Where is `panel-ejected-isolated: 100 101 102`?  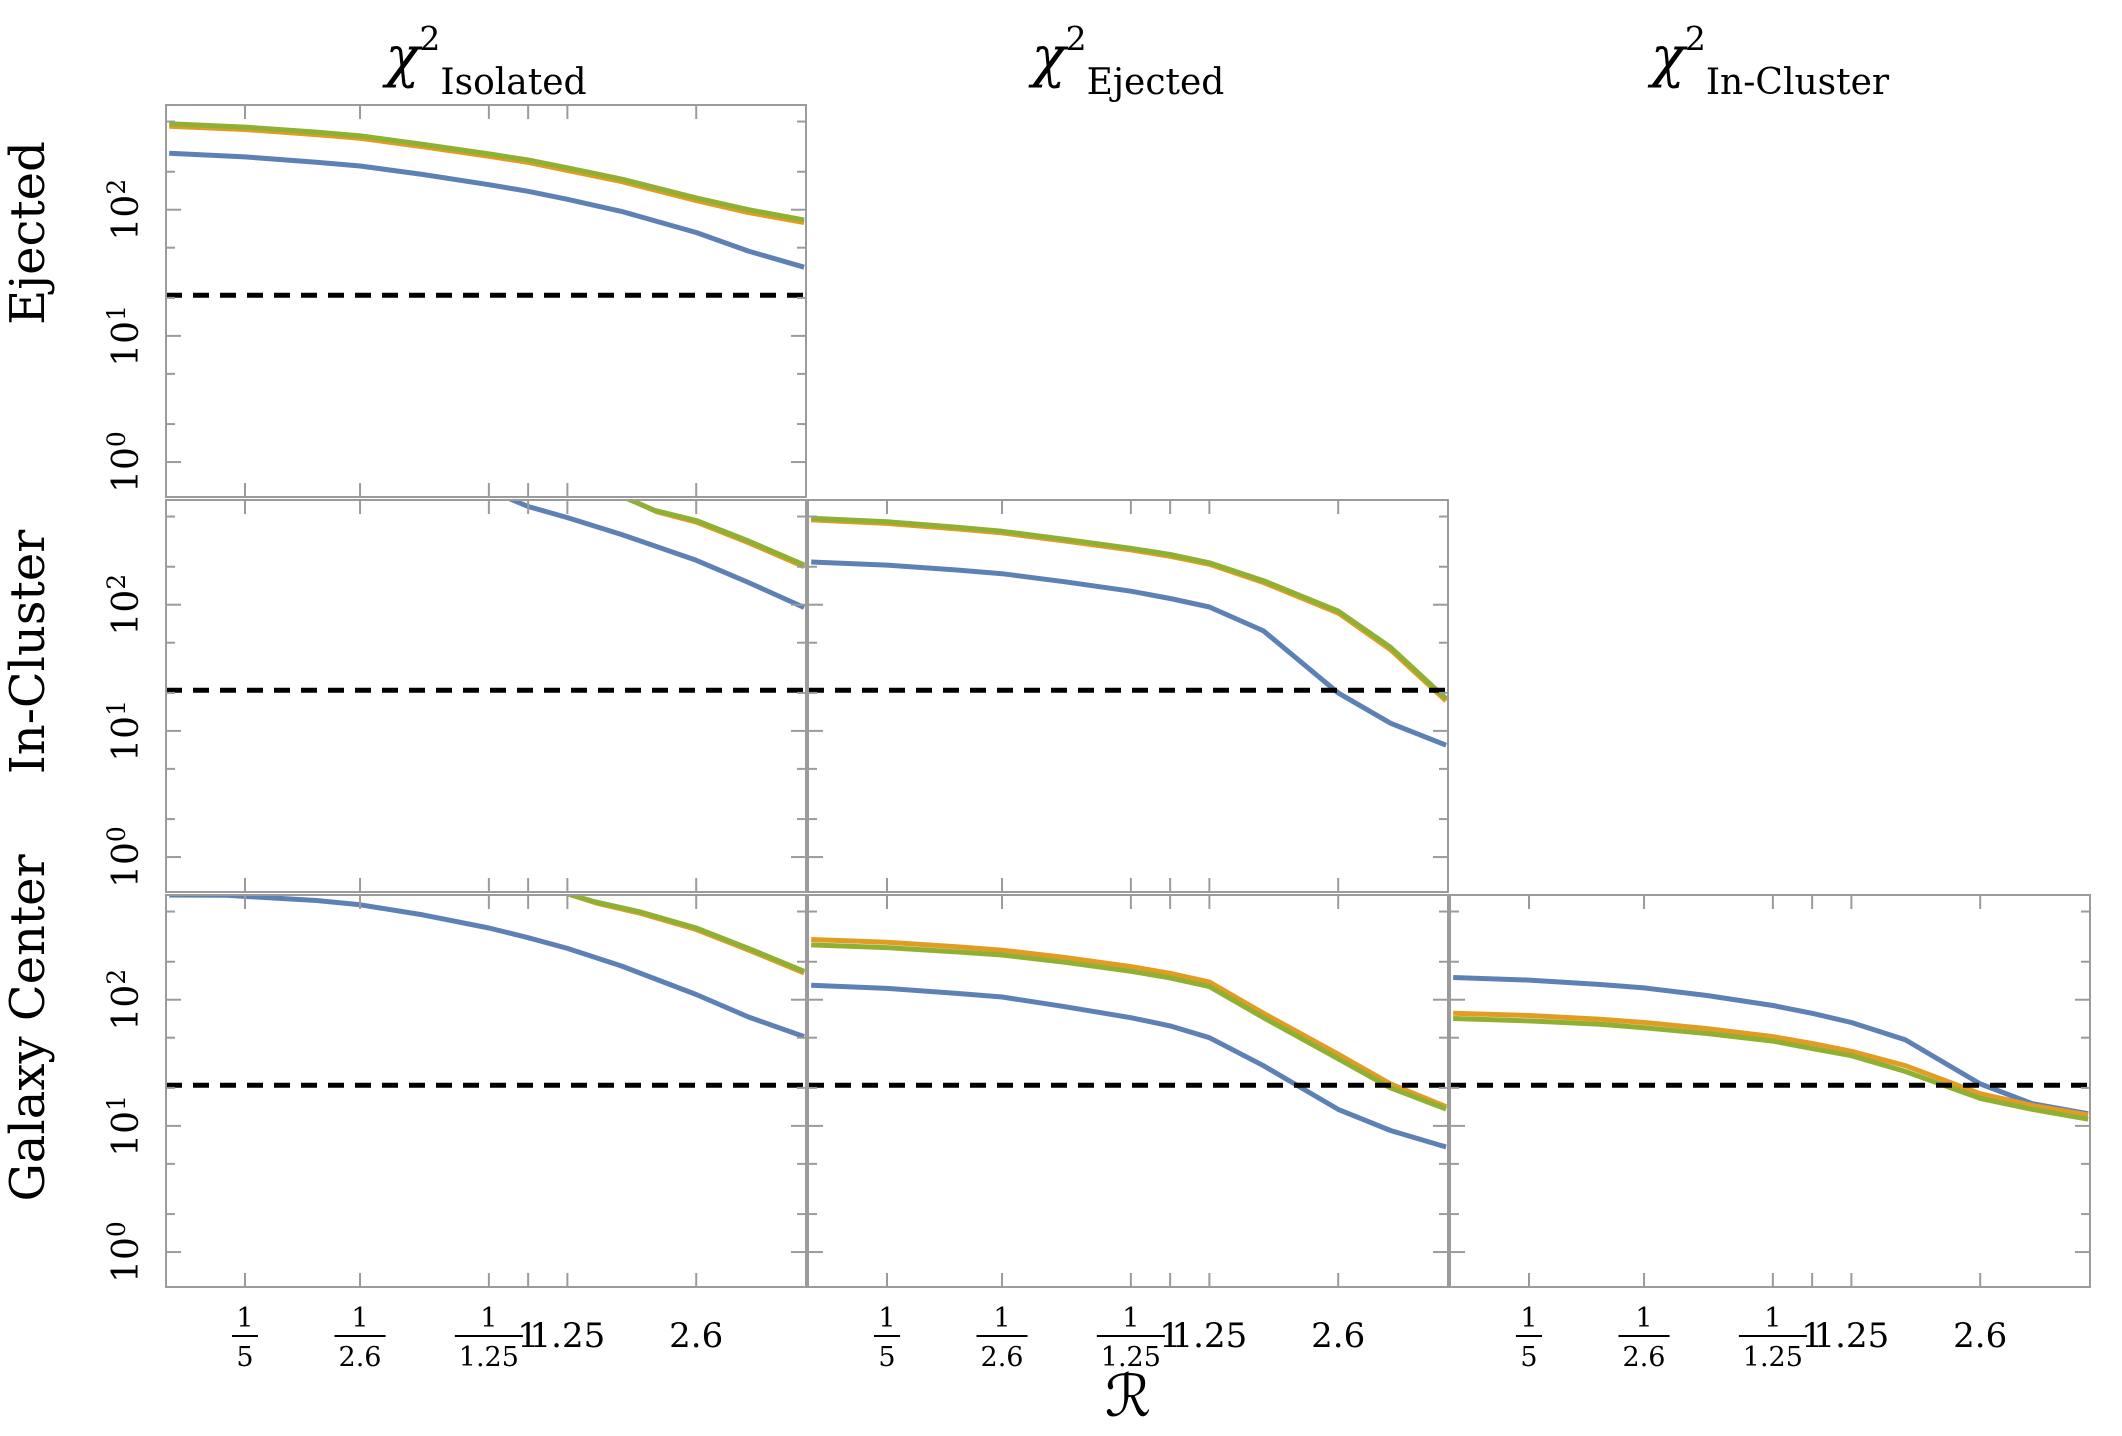
panel-ejected-isolated: 100 101 102 is located at coordinates (454, 301).